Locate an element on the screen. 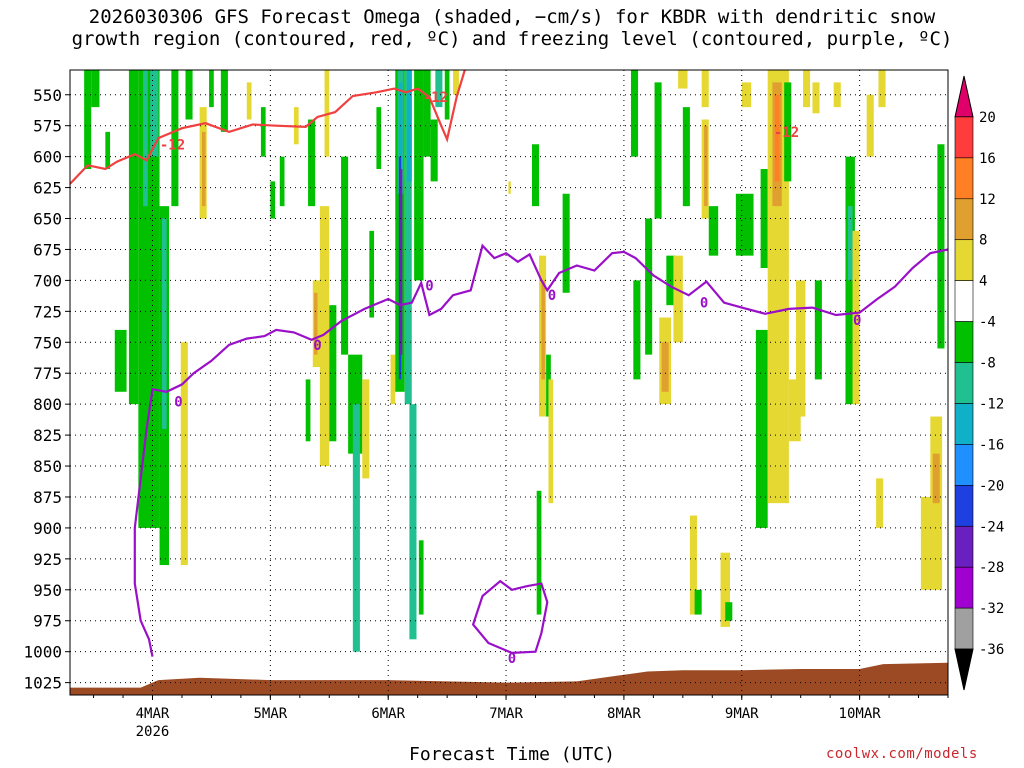  y-tick-label: 550 is located at coordinates (47, 95).